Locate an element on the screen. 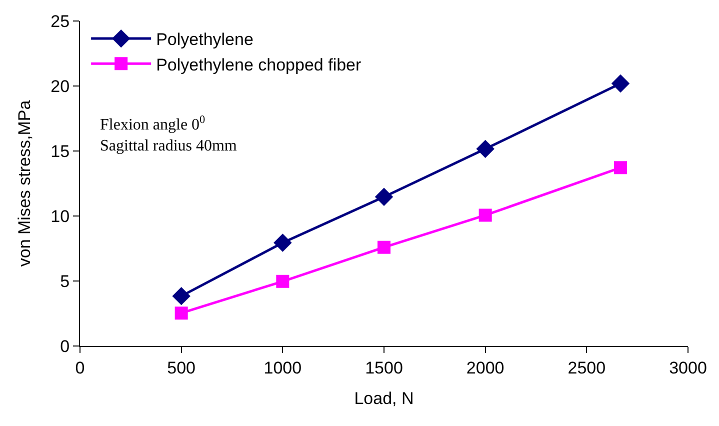  x-tick-label: 1000 is located at coordinates (283, 368).